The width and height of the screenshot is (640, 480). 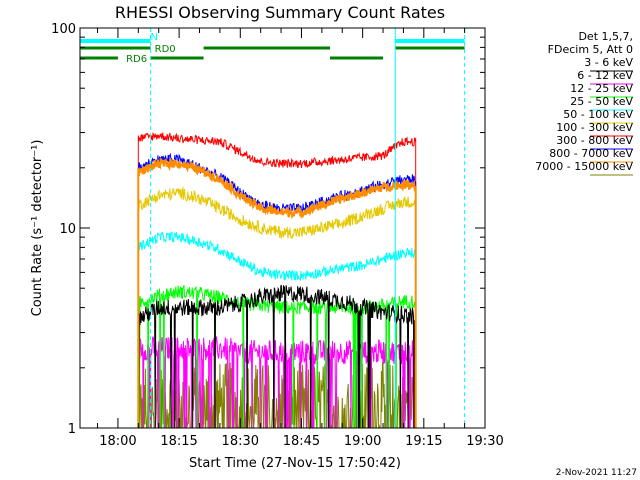 What do you see at coordinates (37, 228) in the screenshot?
I see `y-axis-label: Count Rate (s⁻¹ detector⁻¹)` at bounding box center [37, 228].